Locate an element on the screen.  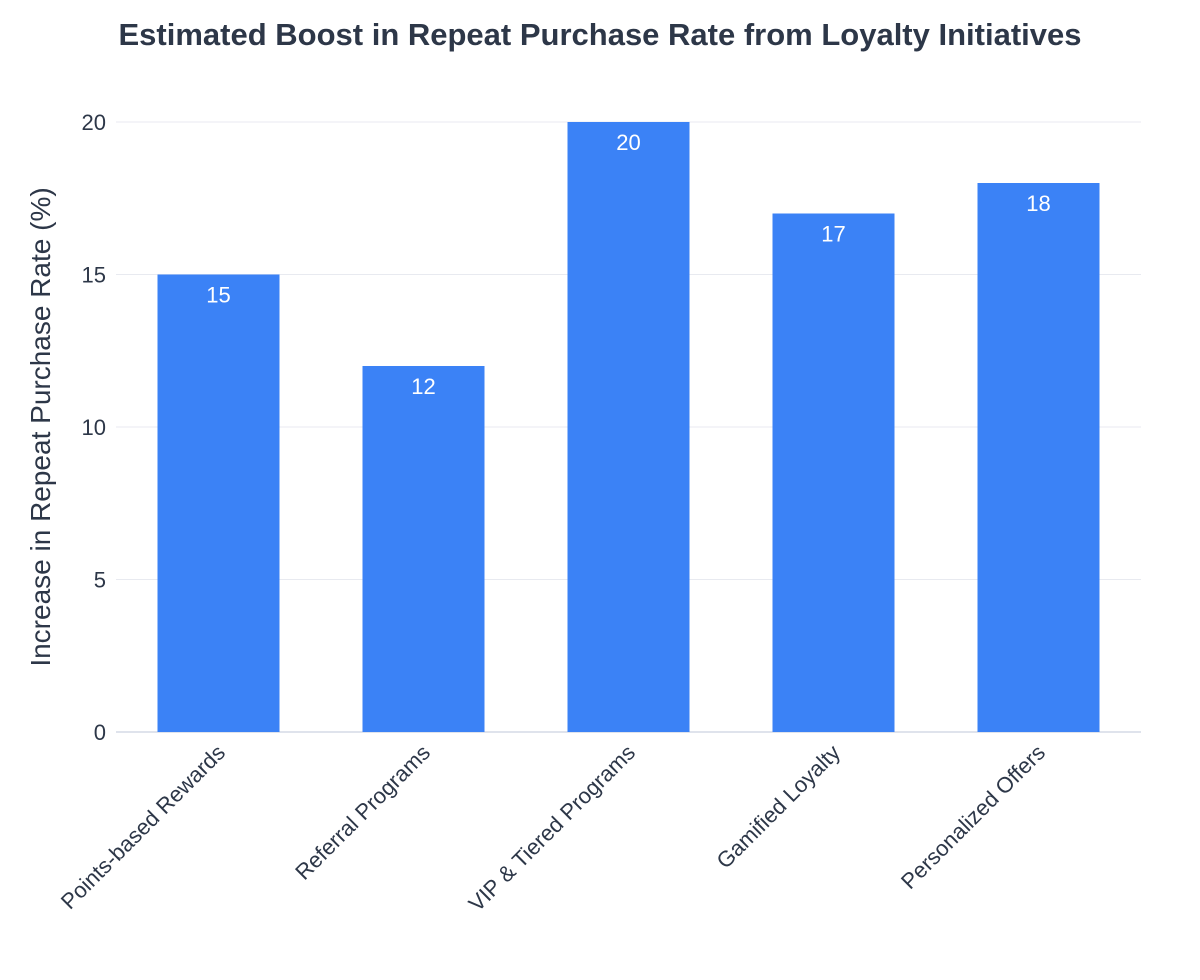
y-axis-ticks: 0 5 10 15 20 is located at coordinates (94, 427).